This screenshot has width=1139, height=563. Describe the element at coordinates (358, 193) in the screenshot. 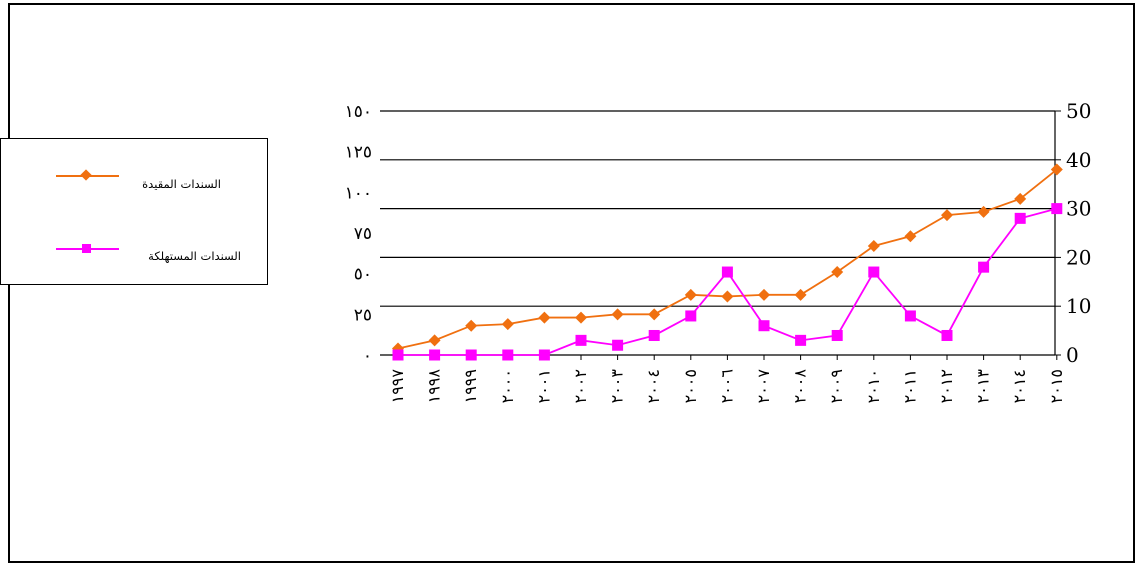

I see `left-tick-label: ١٠٠` at that location.